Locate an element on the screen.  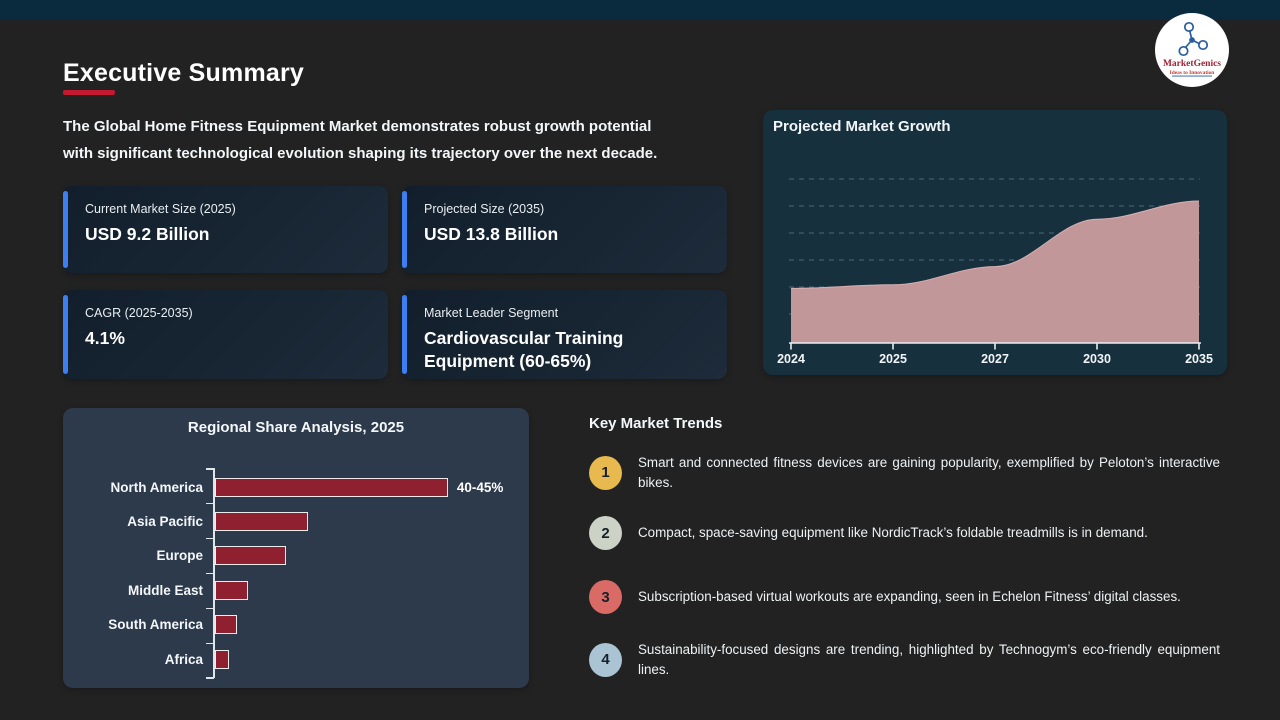
trend-number: 3 is located at coordinates (605, 597).